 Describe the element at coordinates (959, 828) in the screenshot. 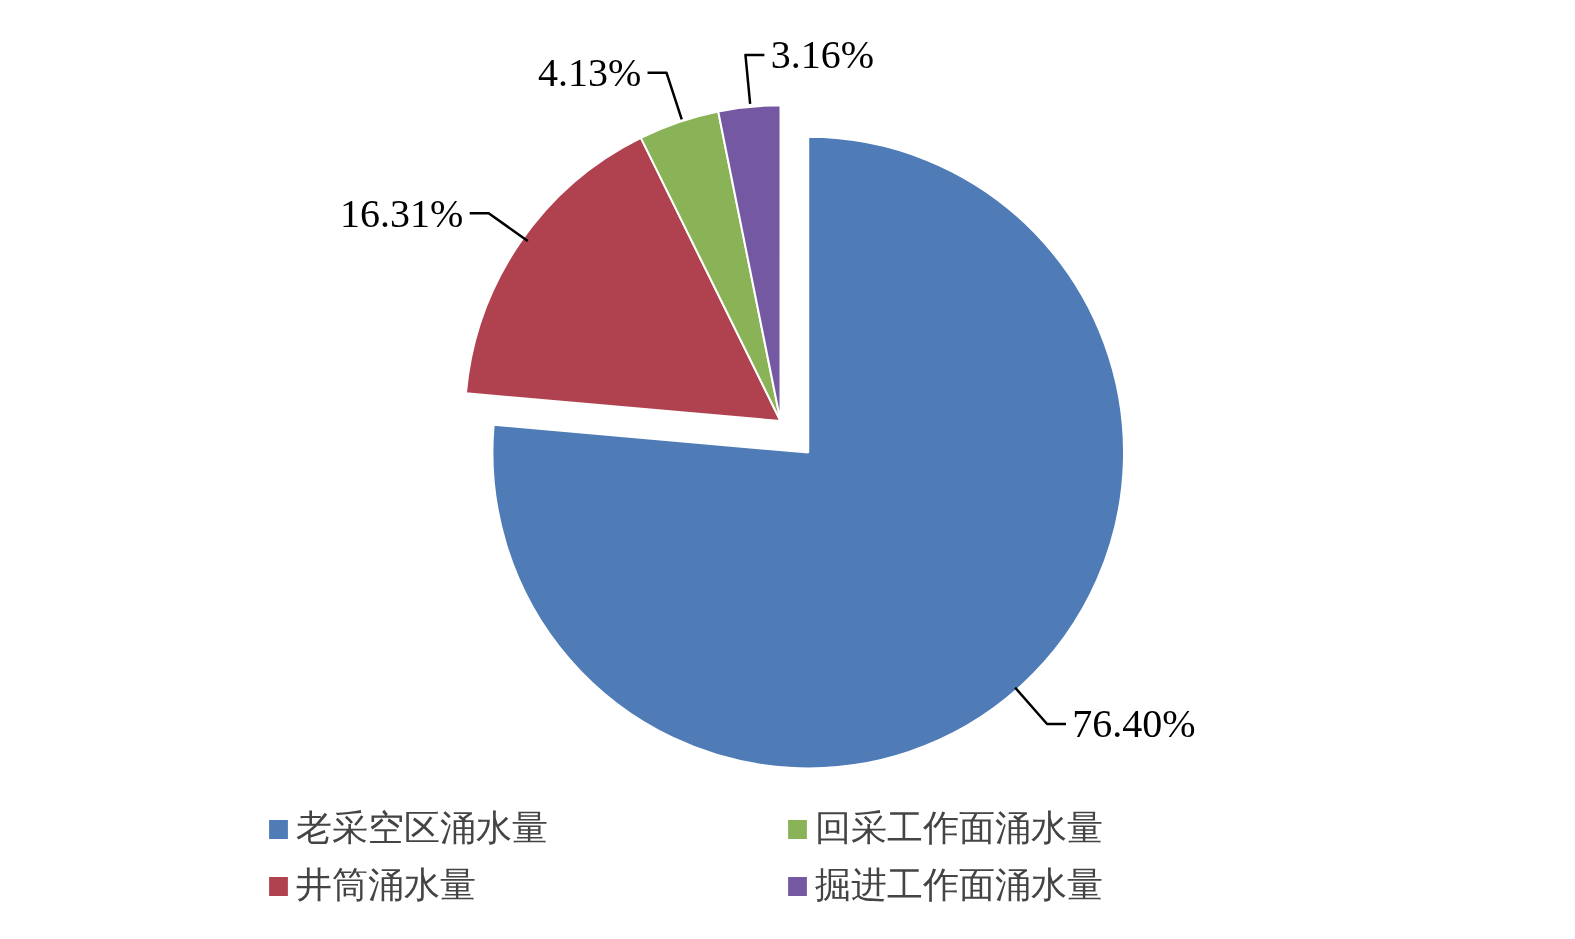

I see `legend-label: 回采工作面涌水量` at that location.